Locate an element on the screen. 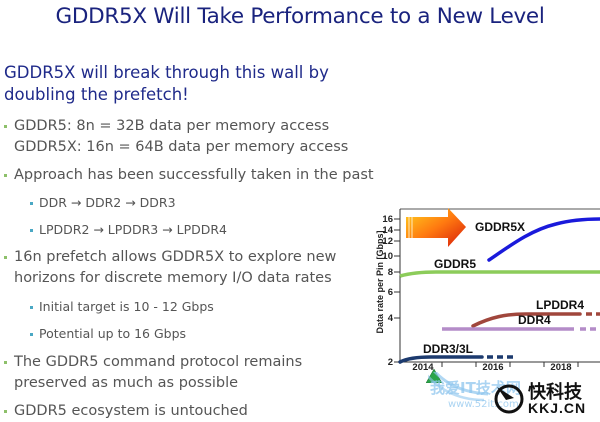  svg-text: 10 is located at coordinates (387, 256).